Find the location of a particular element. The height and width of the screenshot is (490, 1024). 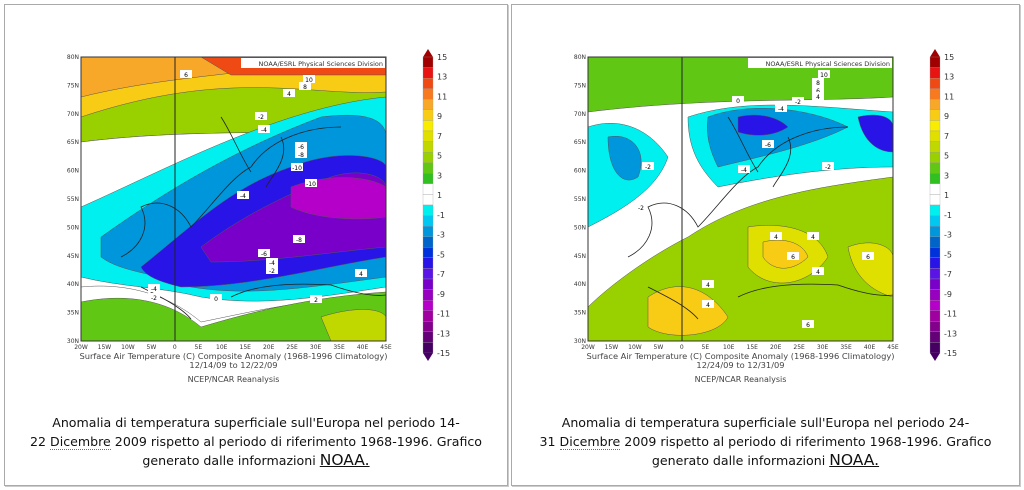

longitude-tick-label: 35E is located at coordinates (339, 347).